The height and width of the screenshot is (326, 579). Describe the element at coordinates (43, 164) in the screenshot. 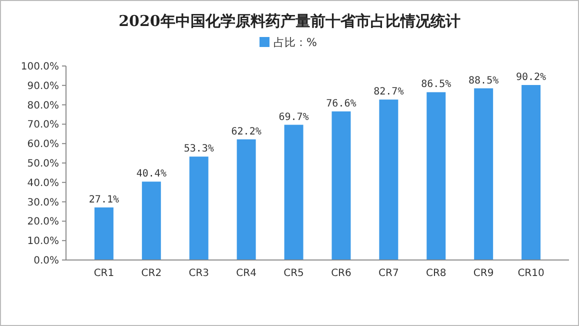

I see `y-tick-label: 50.0%` at that location.